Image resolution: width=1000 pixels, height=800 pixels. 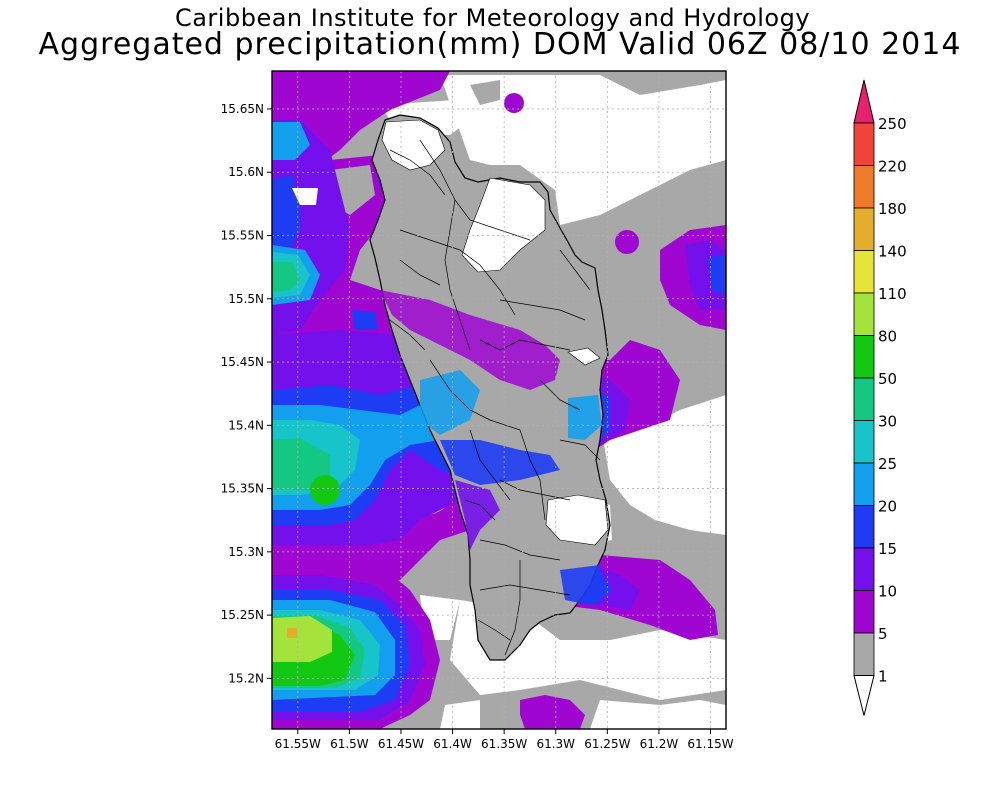 What do you see at coordinates (887, 379) in the screenshot?
I see `colorbar-label: 50` at bounding box center [887, 379].